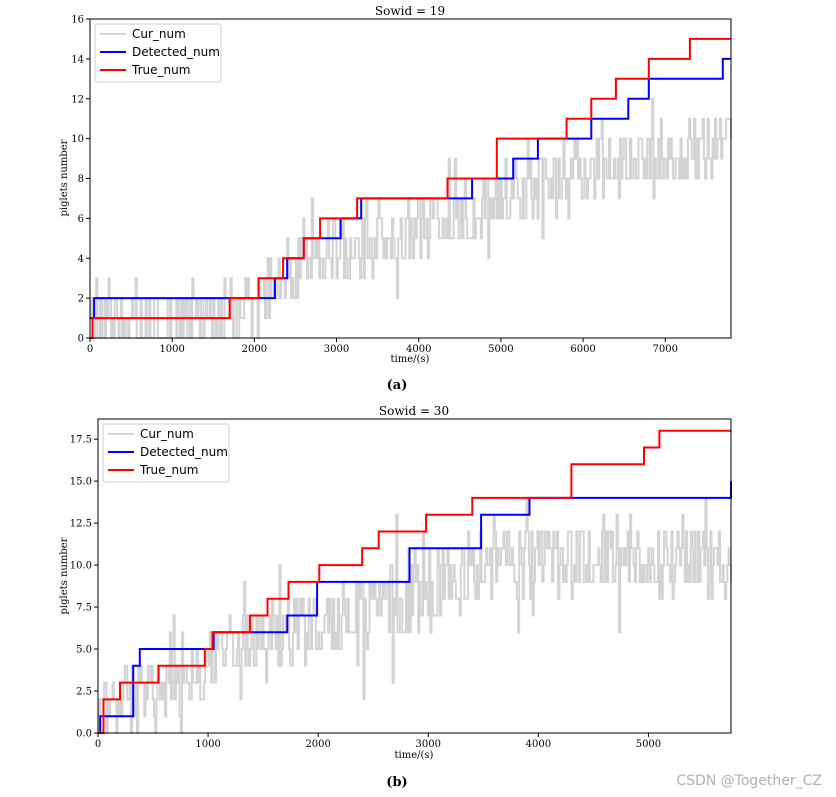 The image size is (836, 797). I want to click on y-axis-label-b: piglets number, so click(64, 575).